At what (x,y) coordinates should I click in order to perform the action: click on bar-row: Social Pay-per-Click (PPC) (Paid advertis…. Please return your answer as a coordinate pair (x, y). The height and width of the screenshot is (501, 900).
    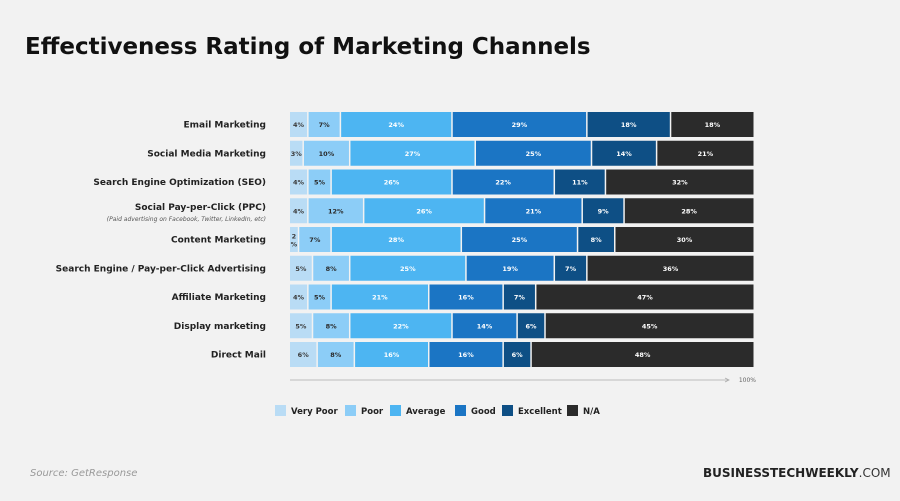
    Looking at the image, I should click on (430, 211).